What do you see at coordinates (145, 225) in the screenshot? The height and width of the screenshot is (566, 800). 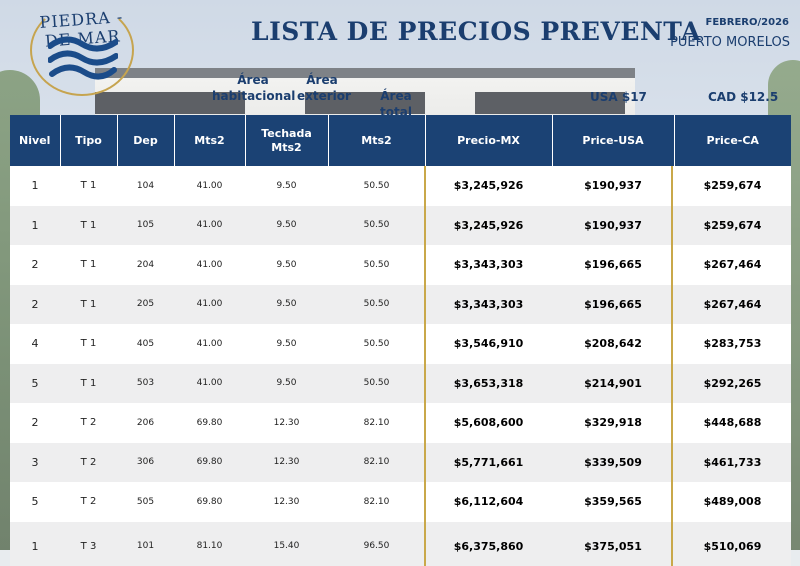 I see `cell-dep: 105` at bounding box center [145, 225].